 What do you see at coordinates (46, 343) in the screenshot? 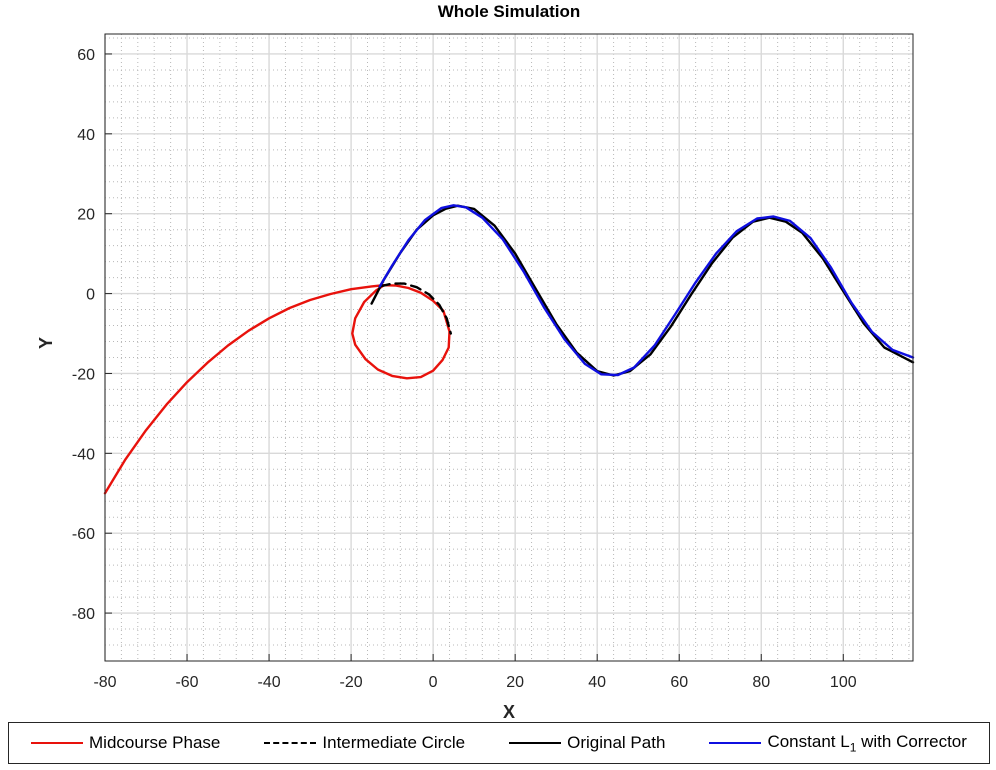
I see `y-axis-label: Y` at bounding box center [46, 343].